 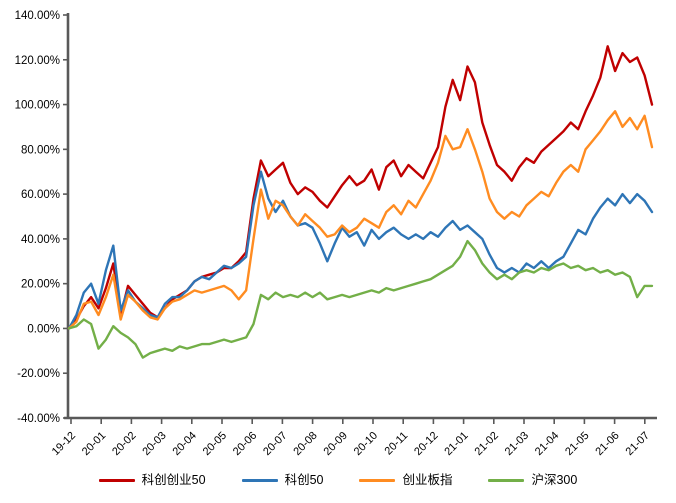 What do you see at coordinates (37, 106) in the screenshot?
I see `y-axis-label: 100.00%` at bounding box center [37, 106].